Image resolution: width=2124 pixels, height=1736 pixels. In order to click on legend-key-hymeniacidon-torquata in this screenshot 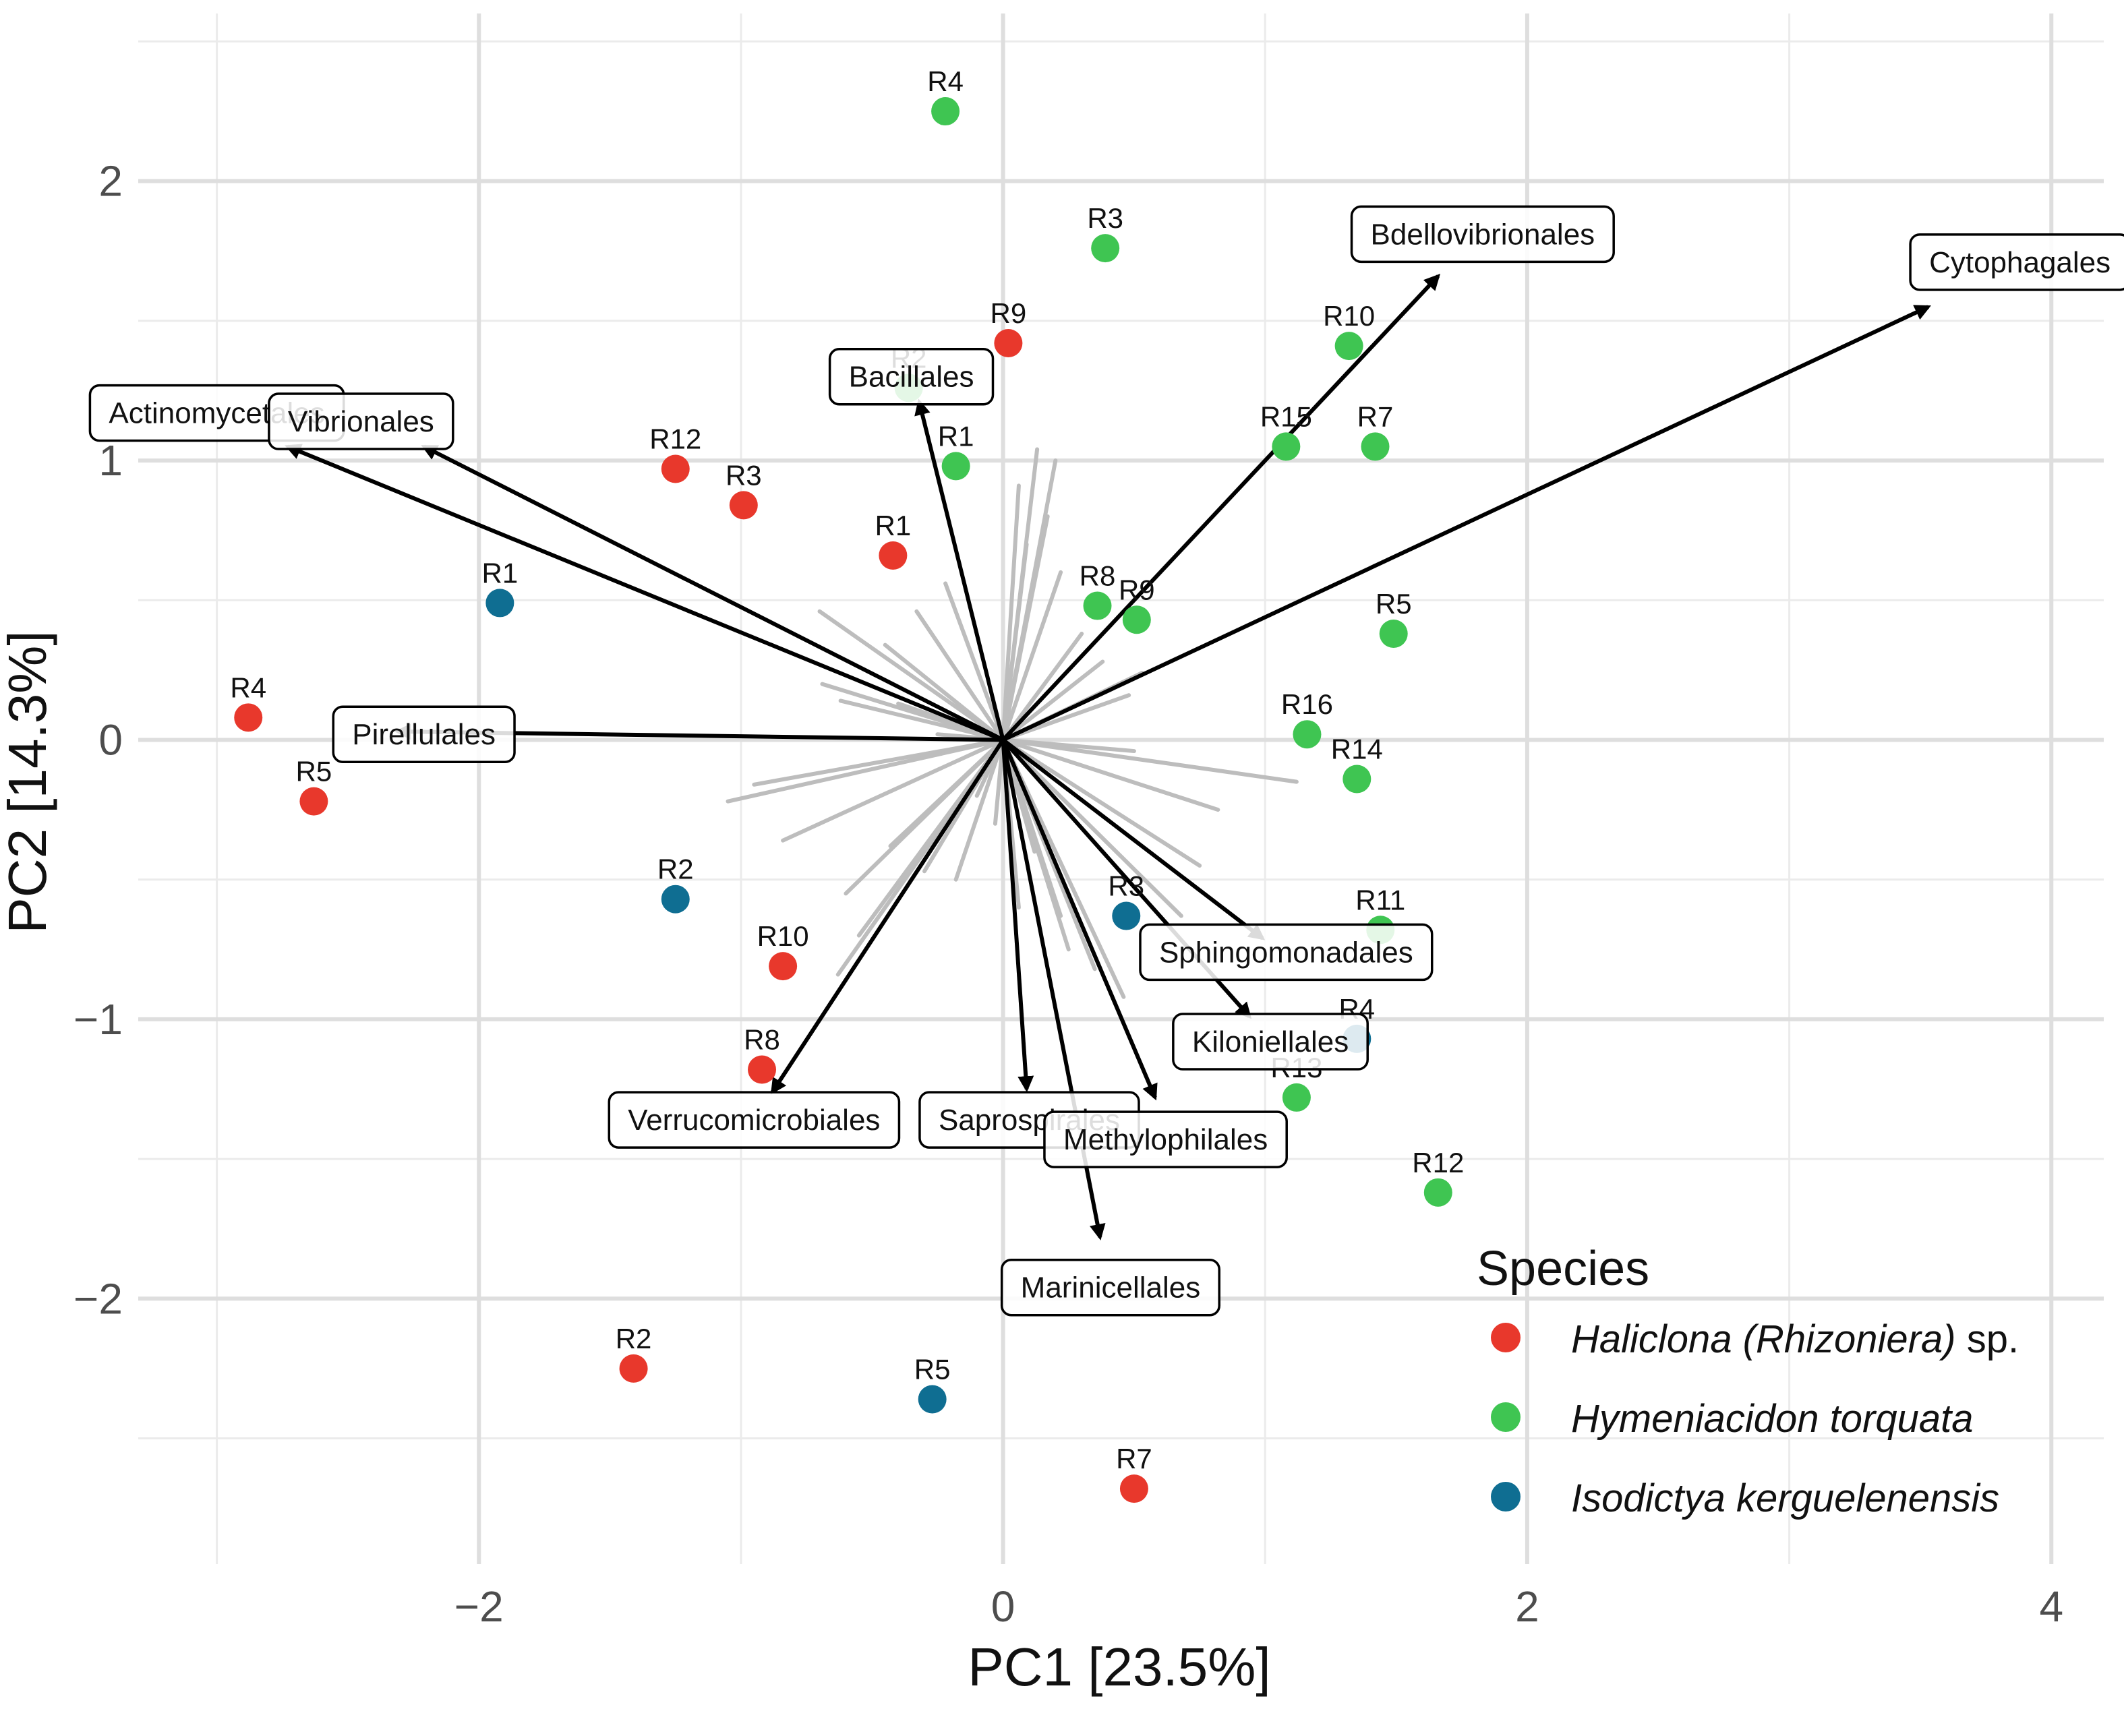, I will do `click(1506, 1417)`.